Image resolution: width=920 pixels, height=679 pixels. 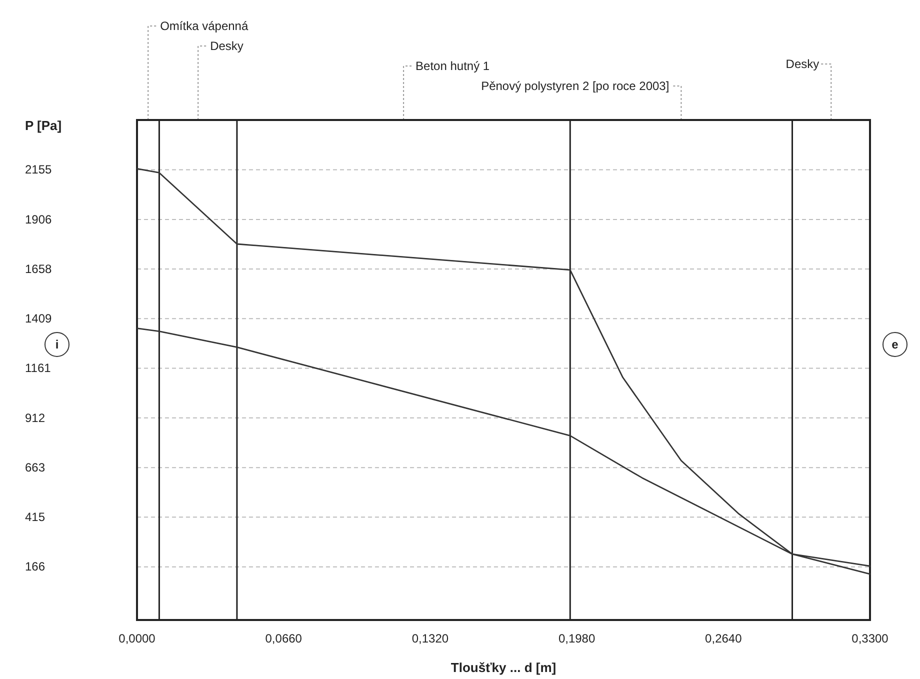 I want to click on x-tick-label: 0,1980, so click(x=577, y=639).